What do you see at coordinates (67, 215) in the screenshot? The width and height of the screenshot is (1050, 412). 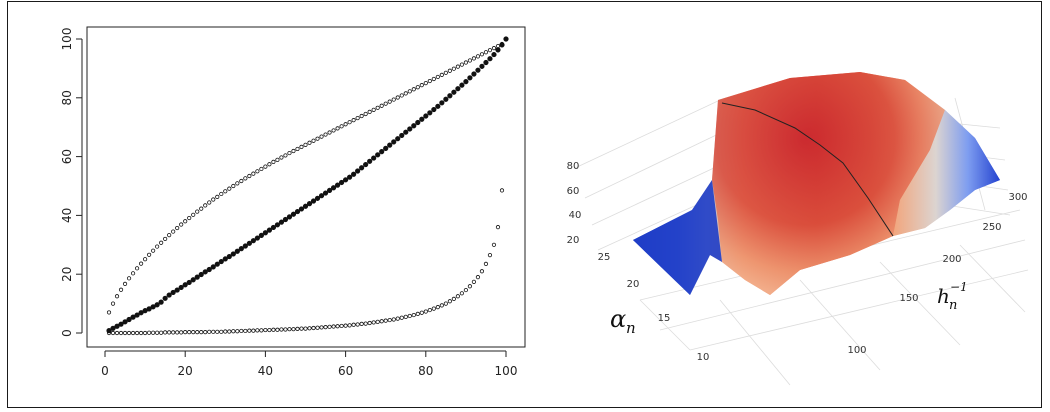 I see `y-tick-label: 40` at bounding box center [67, 215].